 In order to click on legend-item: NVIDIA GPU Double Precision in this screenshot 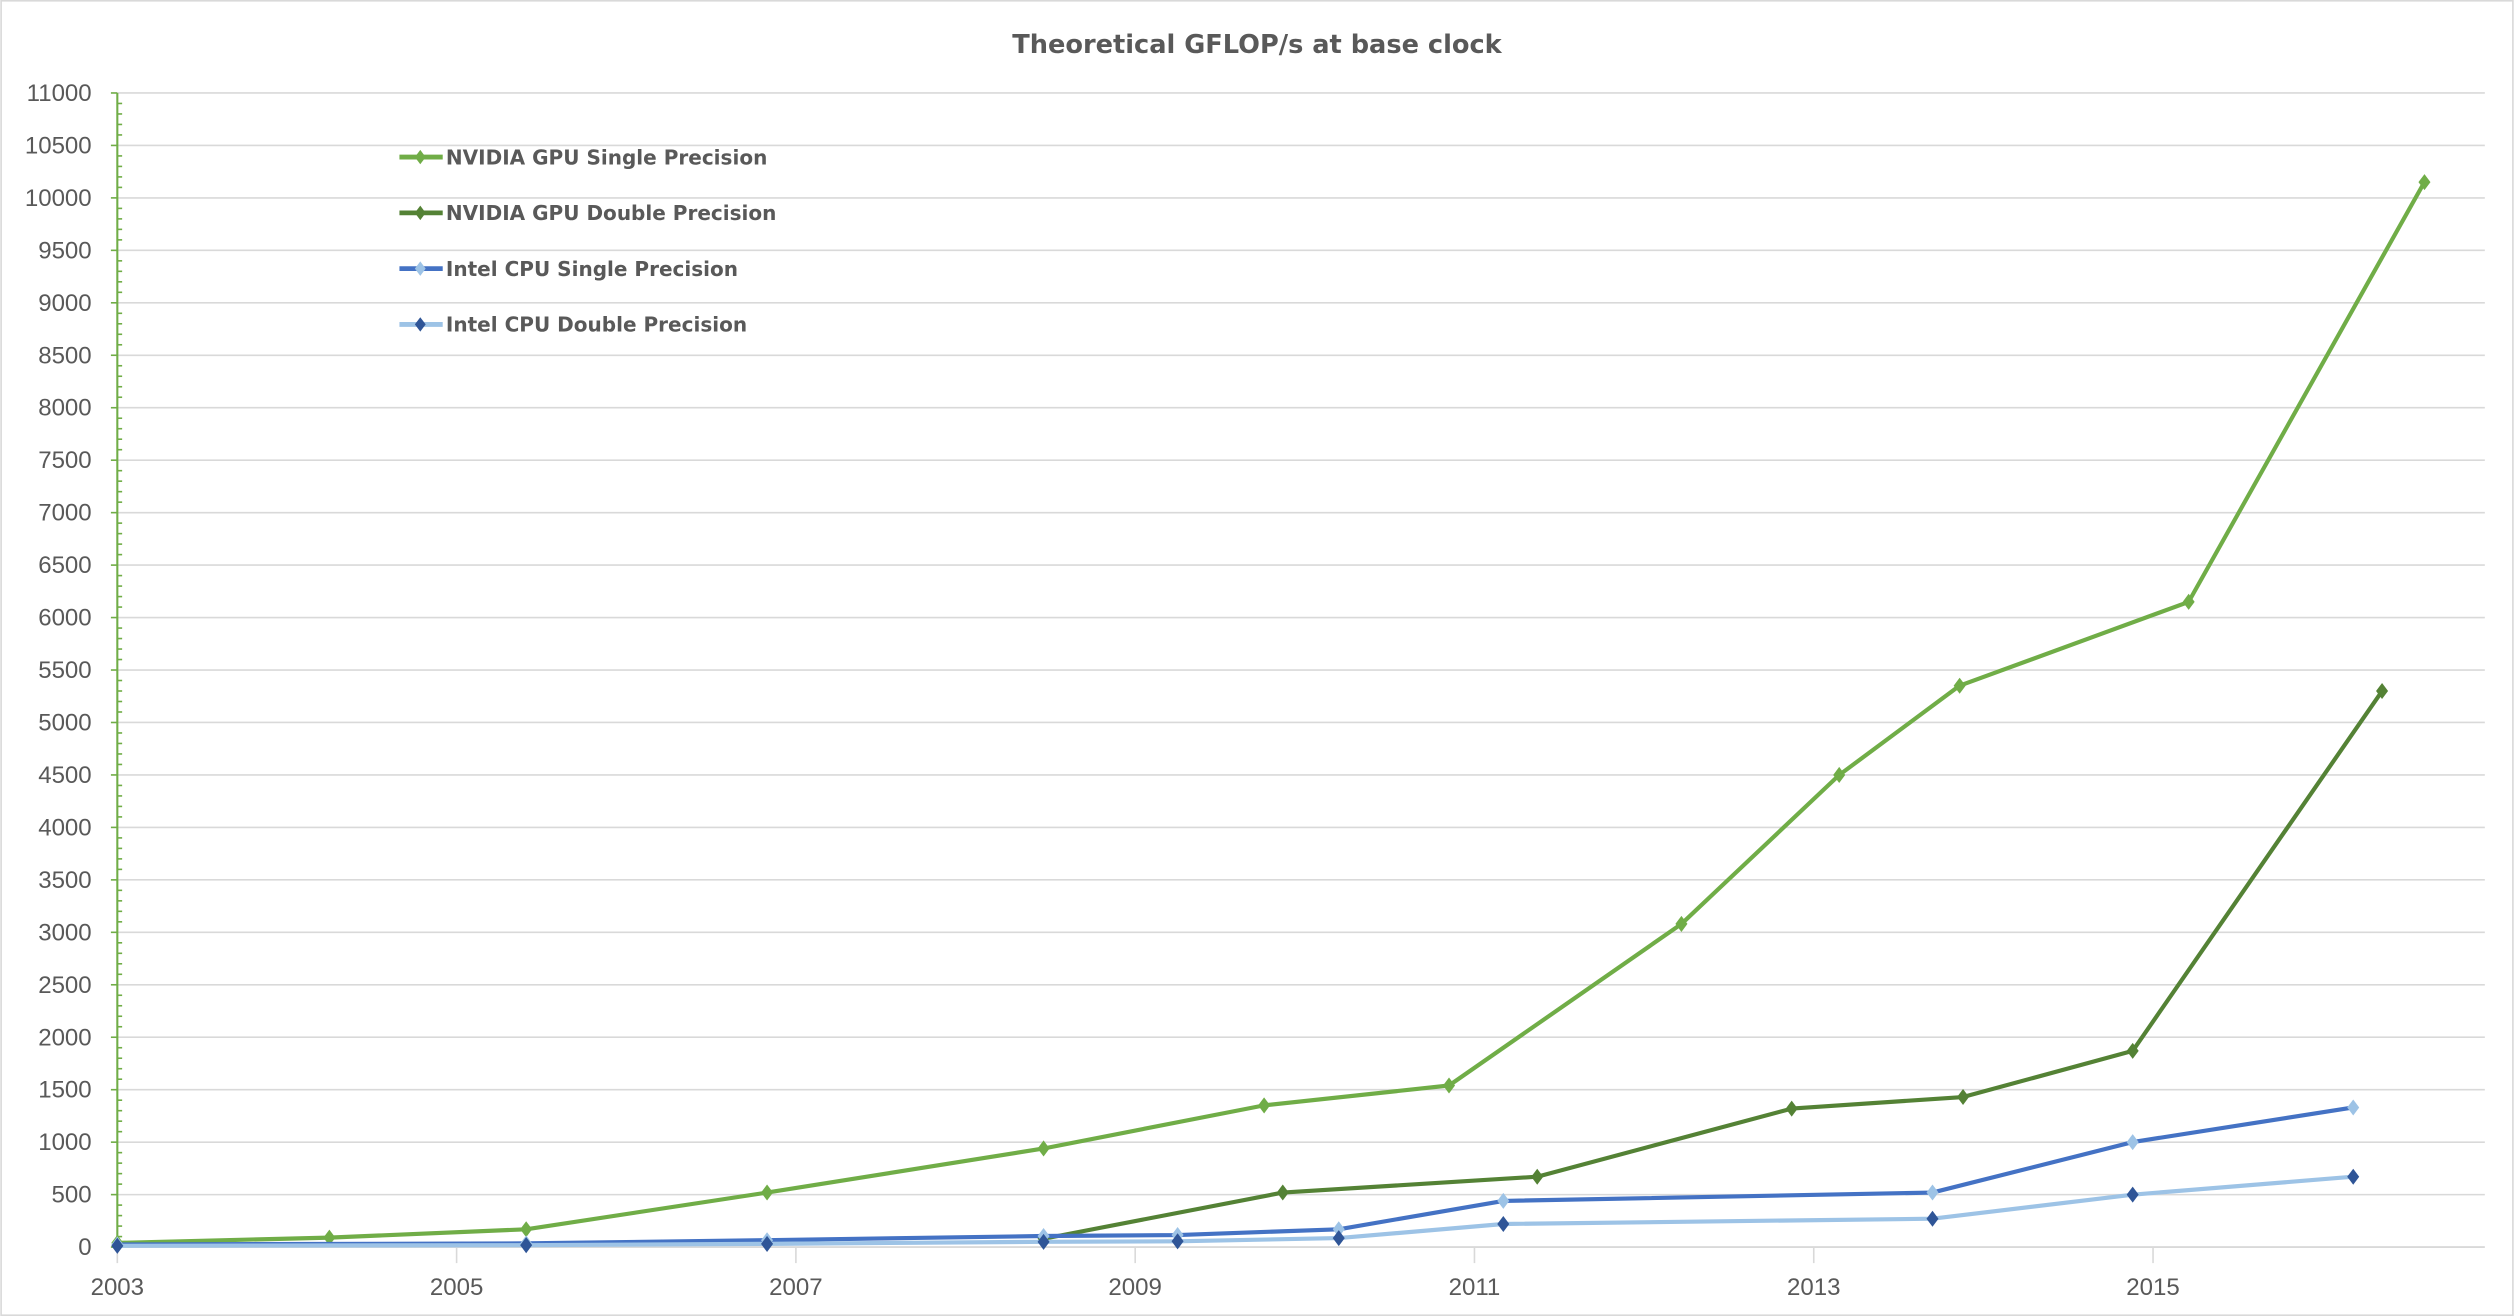, I will do `click(587, 213)`.